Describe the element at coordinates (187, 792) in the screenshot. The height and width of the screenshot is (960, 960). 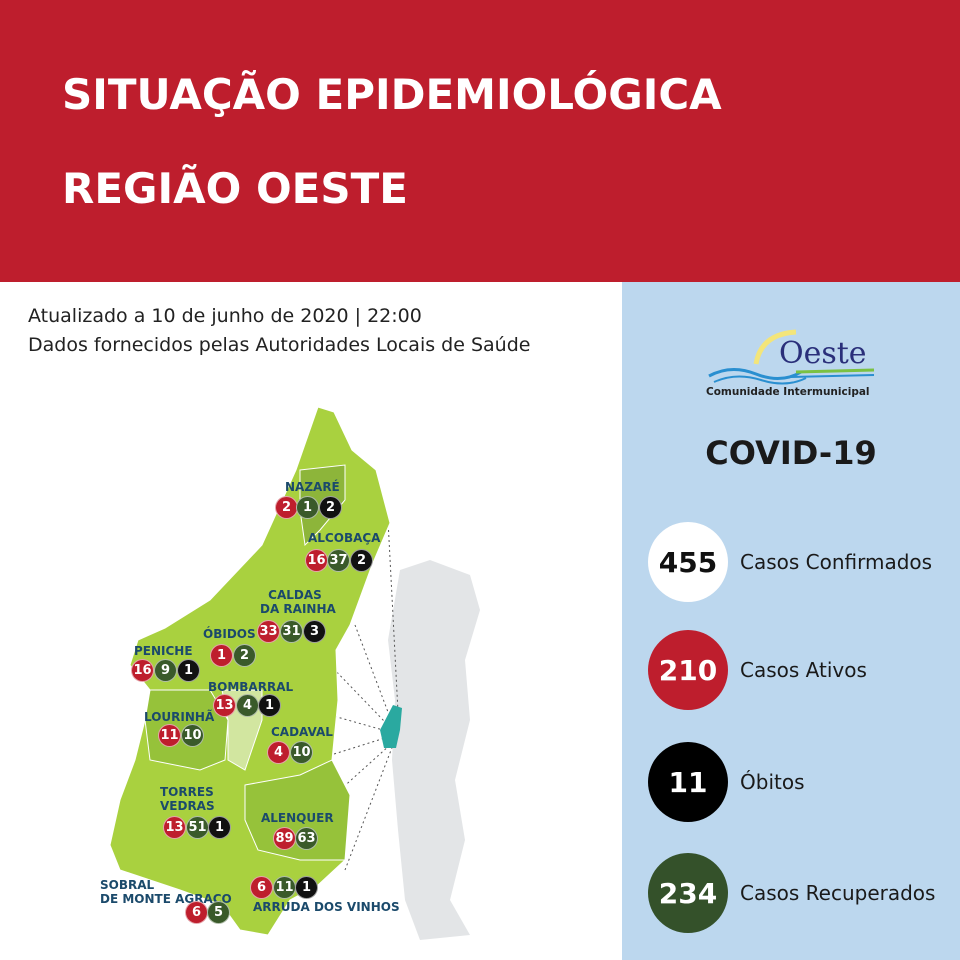
I see `label-line: TORRES` at that location.